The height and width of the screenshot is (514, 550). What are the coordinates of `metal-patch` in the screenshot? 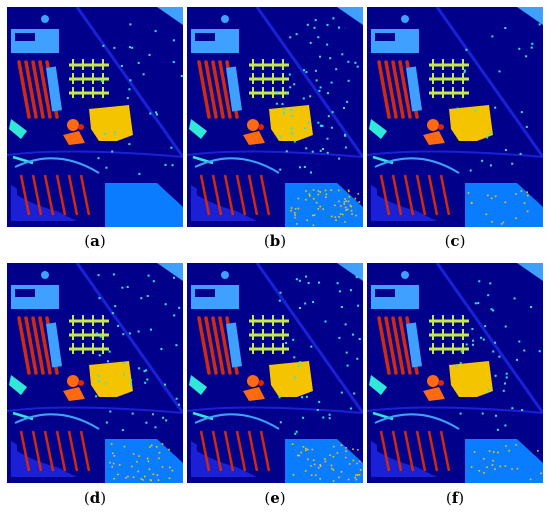 It's located at (198, 129).